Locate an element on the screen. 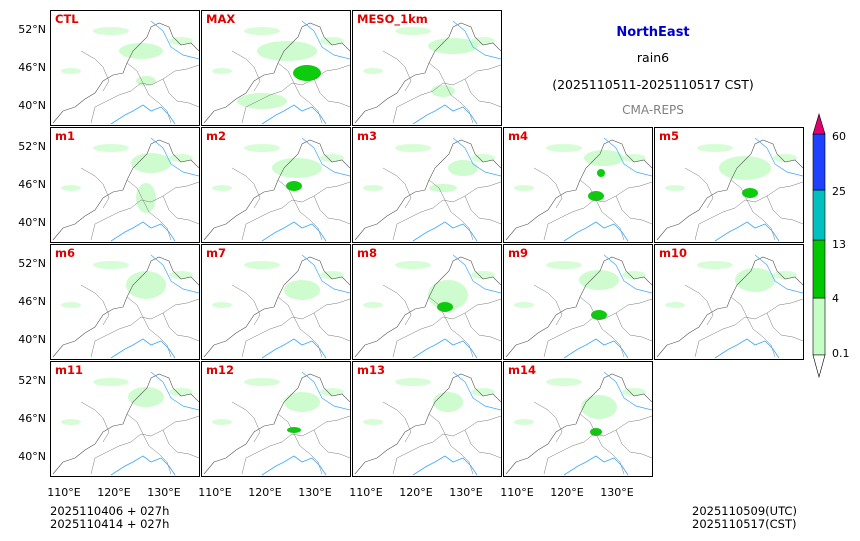 The height and width of the screenshot is (541, 860). member-label: m7 is located at coordinates (216, 253).